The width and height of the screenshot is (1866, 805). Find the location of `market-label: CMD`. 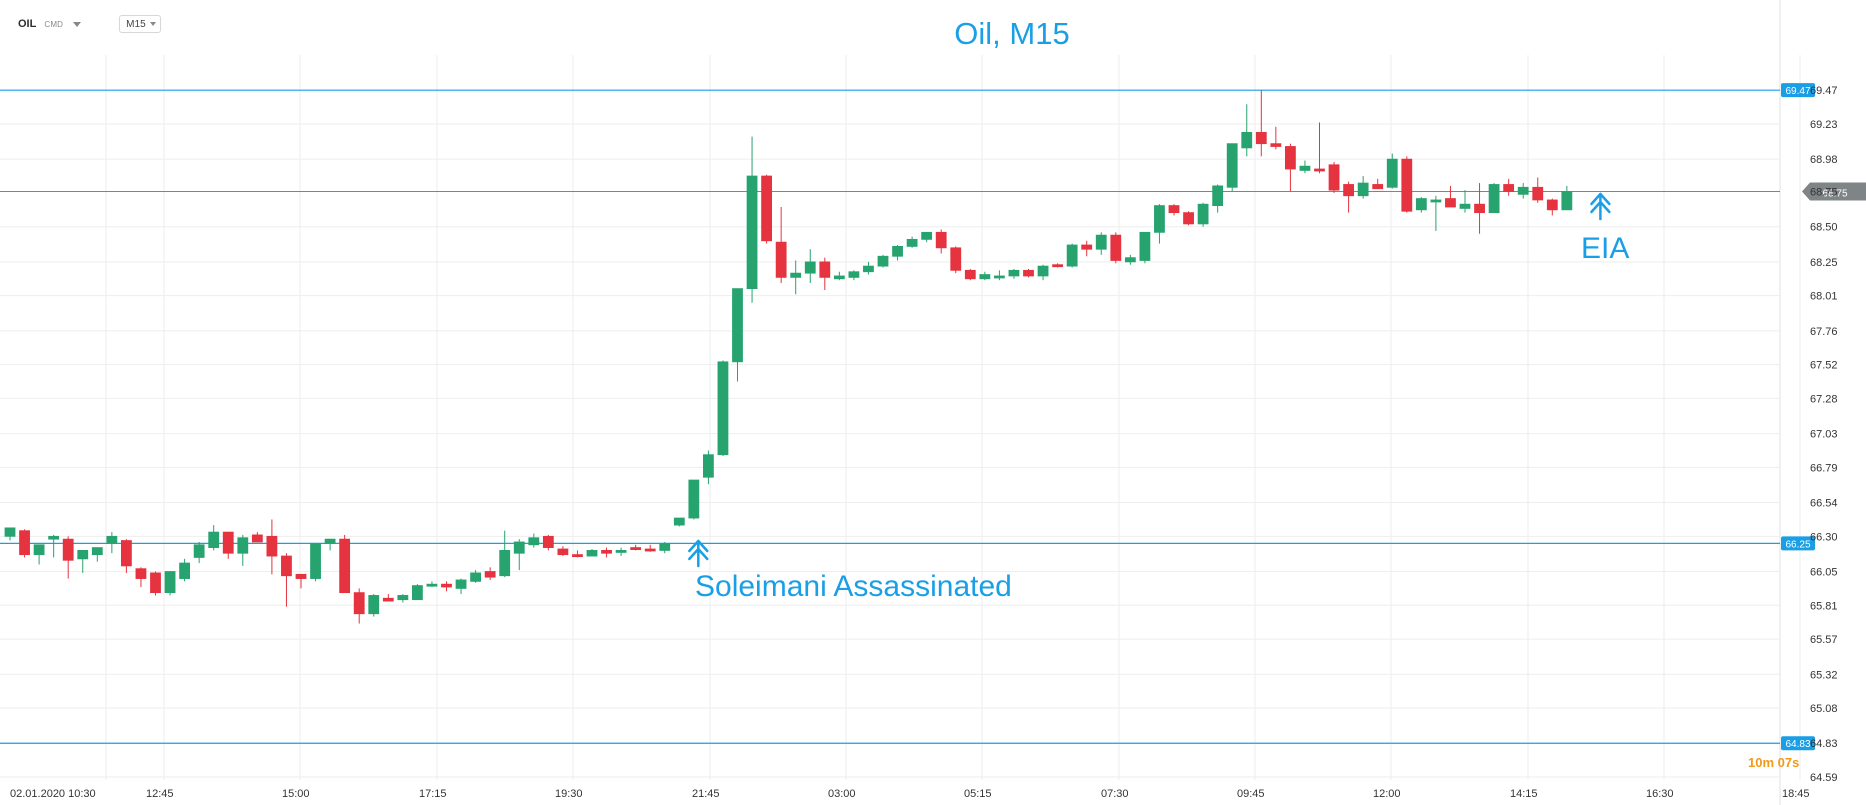

market-label: CMD is located at coordinates (54, 24).